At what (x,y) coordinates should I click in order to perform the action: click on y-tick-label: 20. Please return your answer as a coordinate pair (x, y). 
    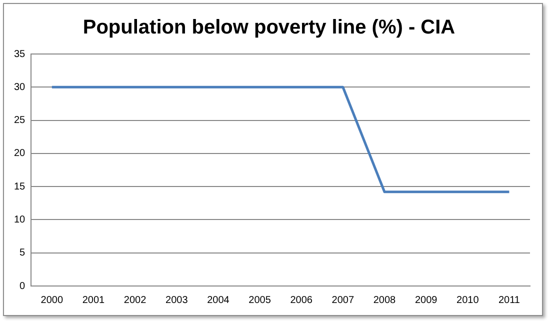
    Looking at the image, I should click on (20, 154).